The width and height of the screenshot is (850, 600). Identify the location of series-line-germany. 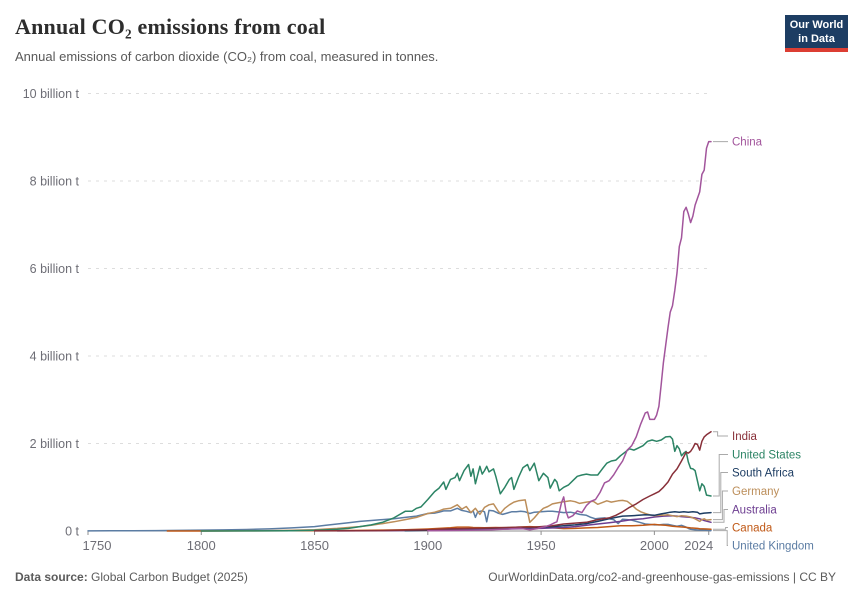
(456, 515).